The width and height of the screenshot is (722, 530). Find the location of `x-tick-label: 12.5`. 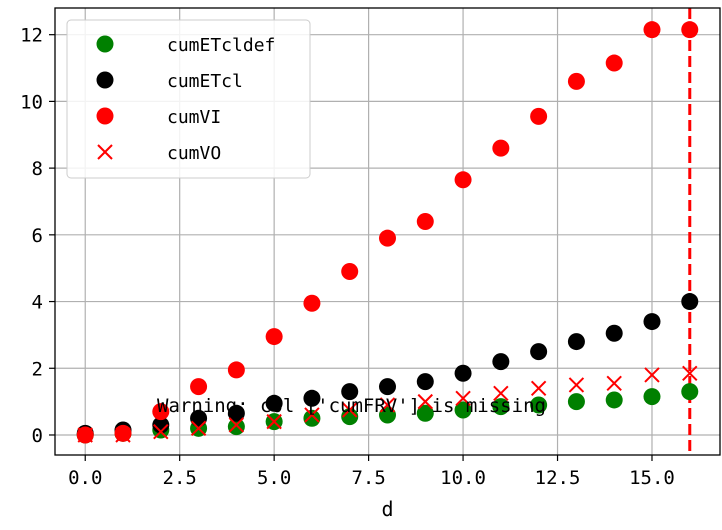

x-tick-label: 12.5 is located at coordinates (558, 478).